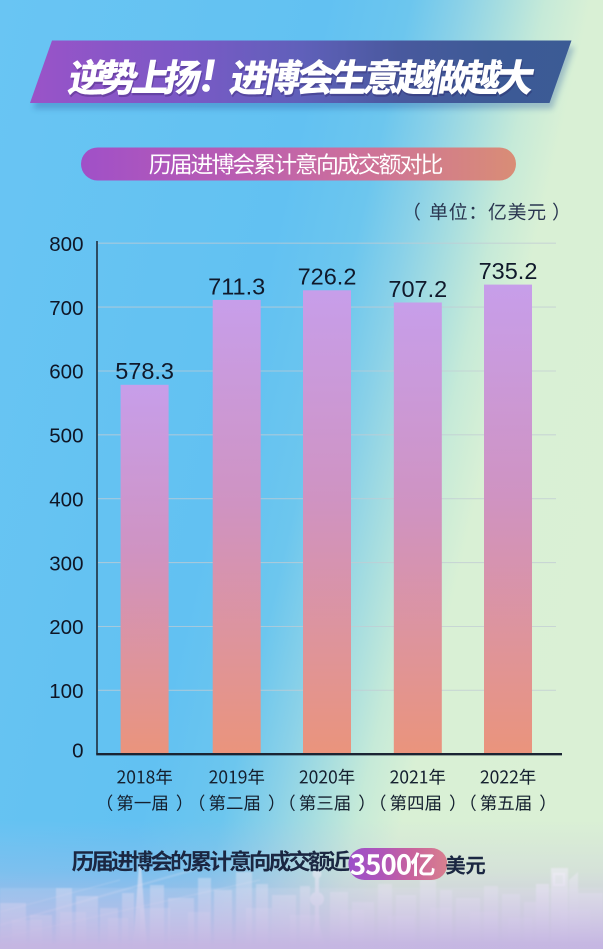 Image resolution: width=603 pixels, height=949 pixels. What do you see at coordinates (66, 563) in the screenshot?
I see `svg-text: 300` at bounding box center [66, 563].